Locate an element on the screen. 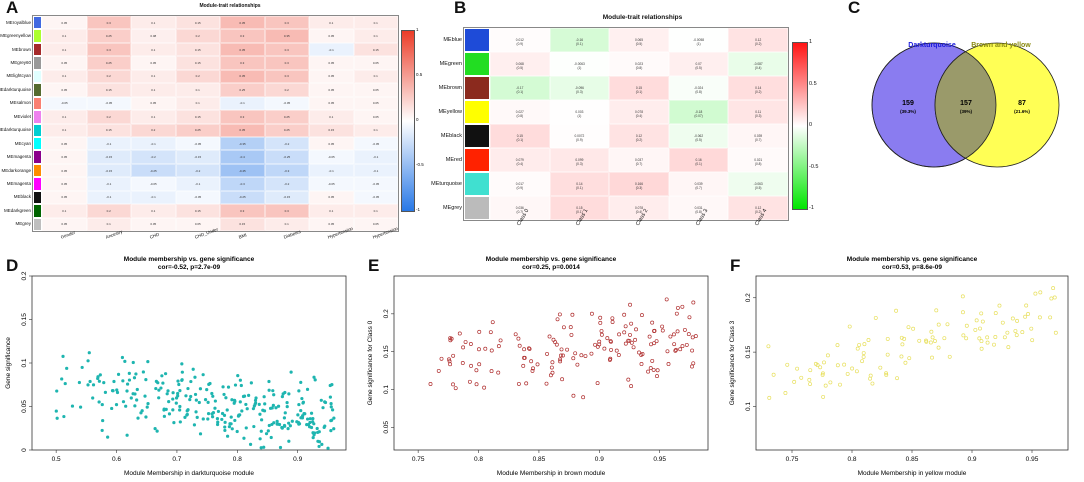  heatmap-cell: -0.1 is located at coordinates (331, 170).